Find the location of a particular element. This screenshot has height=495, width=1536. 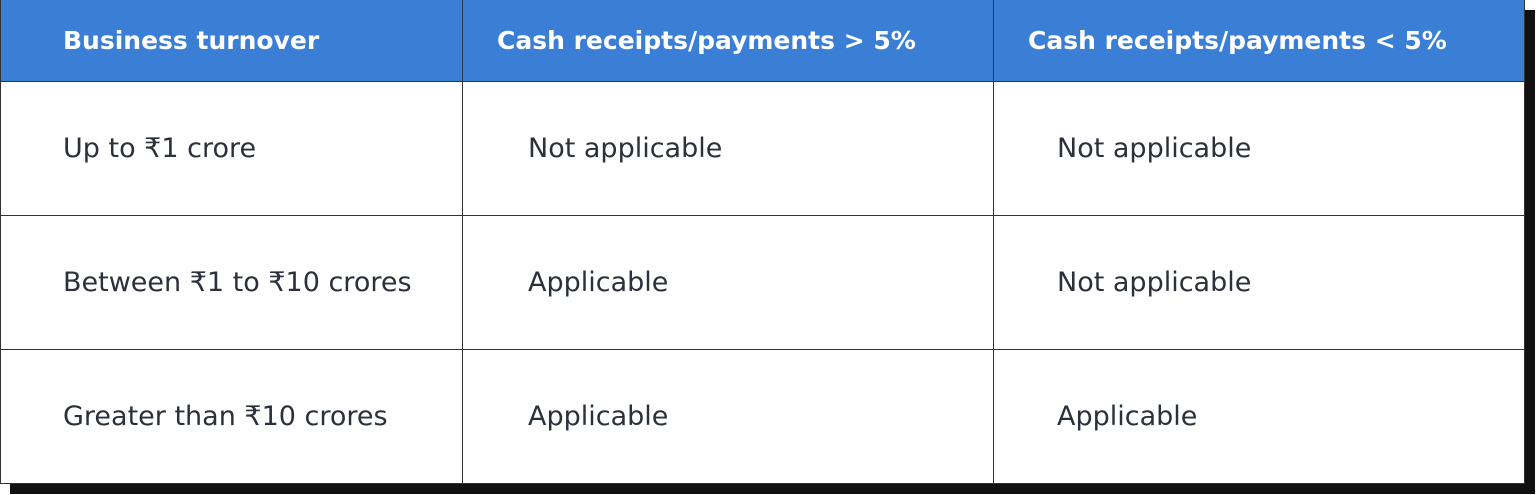

header-cell: Cash receipts/payments > 5% is located at coordinates (728, 41).